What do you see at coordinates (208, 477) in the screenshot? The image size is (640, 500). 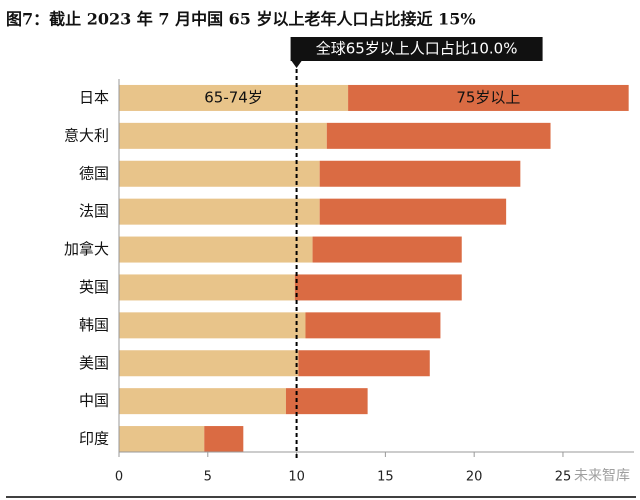 I see `x-tick-label: 5` at bounding box center [208, 477].